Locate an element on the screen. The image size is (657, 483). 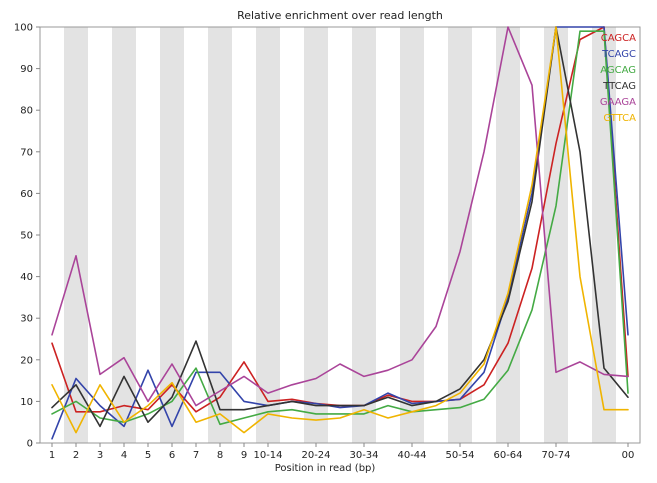
x-axis-label: Position in read (bp) is located at coordinates (325, 468).